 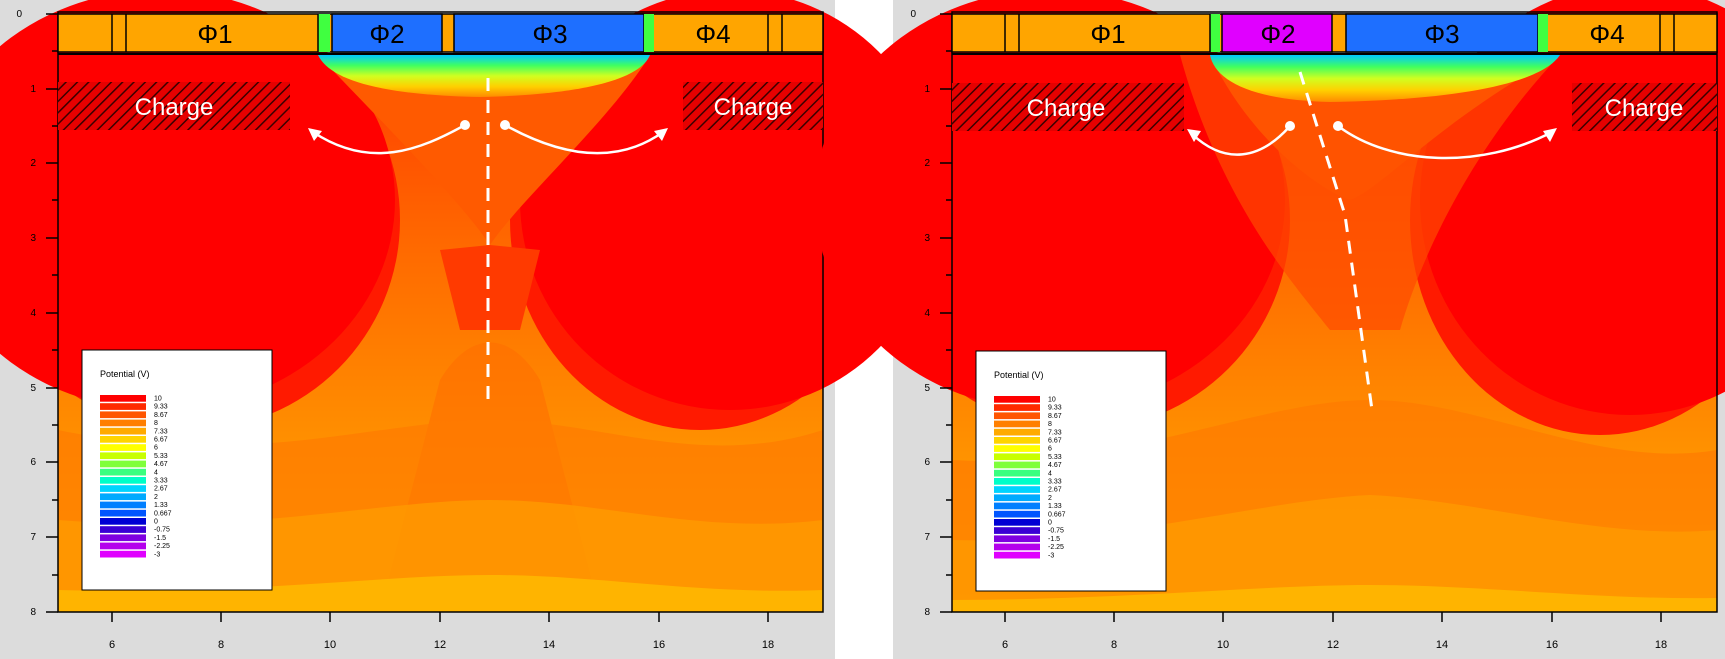 I want to click on right-x-tick: 12, so click(x=1333, y=645).